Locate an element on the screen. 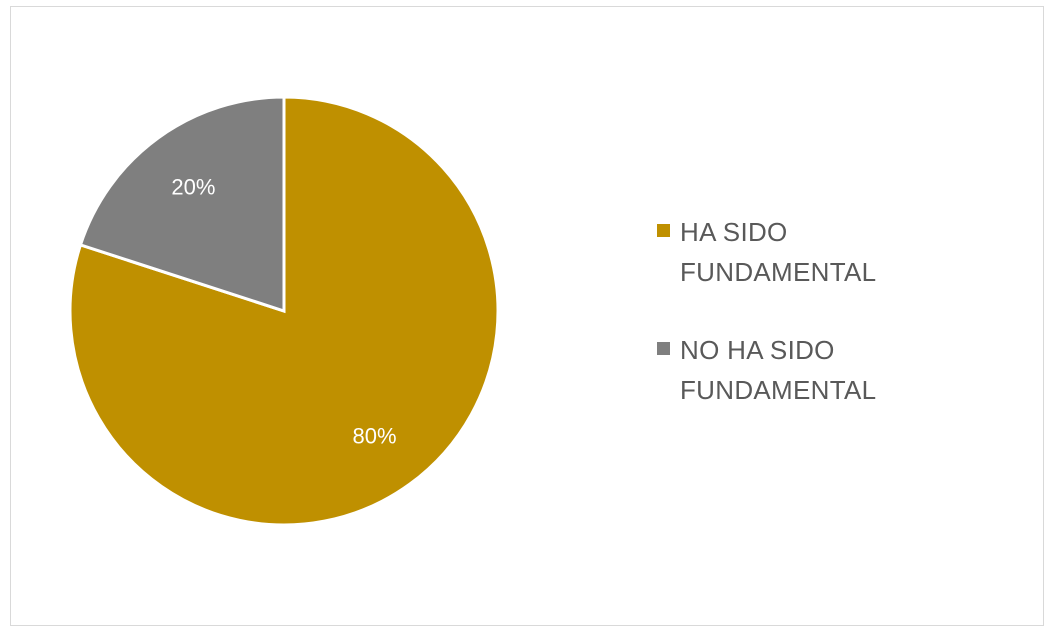 The width and height of the screenshot is (1052, 626). pie-slice-no-ha-sido-fundamental is located at coordinates (182, 204).